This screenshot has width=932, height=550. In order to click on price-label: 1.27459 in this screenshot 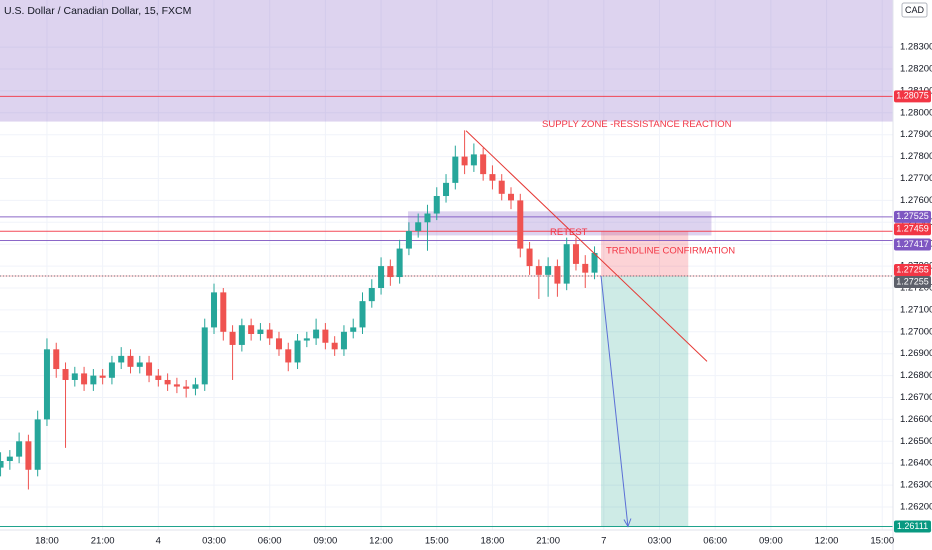, I will do `click(912, 229)`.